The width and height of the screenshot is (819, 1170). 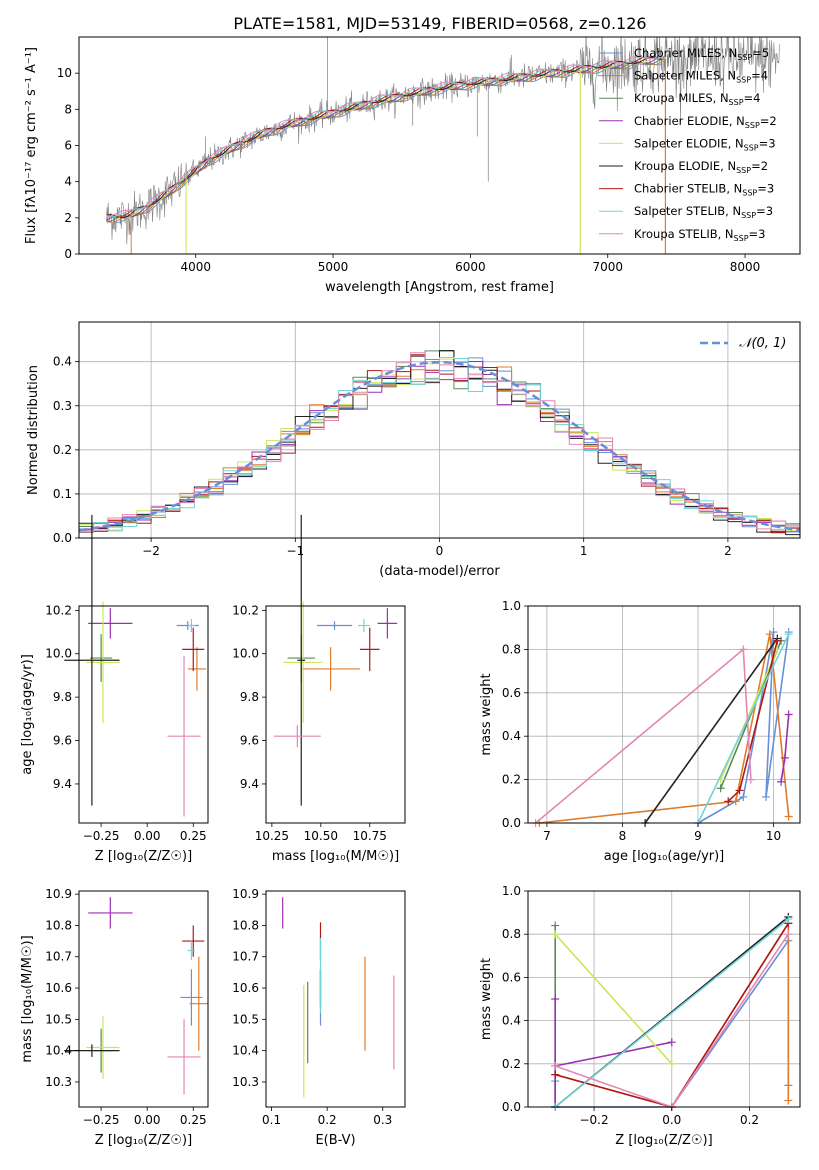 I want to click on mass-vs-ebv-ytick-label: 10.7, so click(x=245, y=957).